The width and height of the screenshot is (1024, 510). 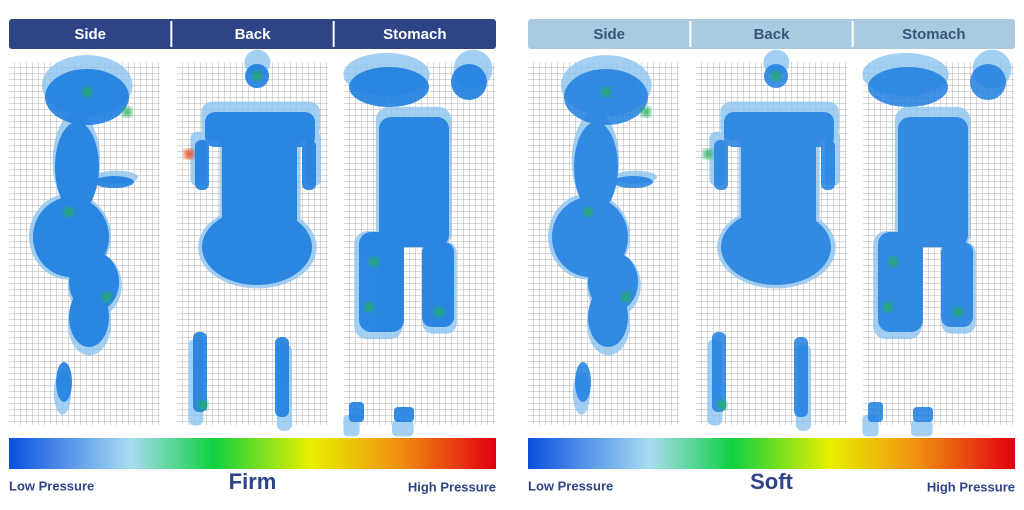 What do you see at coordinates (253, 481) in the screenshot?
I see `panel-title: Firm` at bounding box center [253, 481].